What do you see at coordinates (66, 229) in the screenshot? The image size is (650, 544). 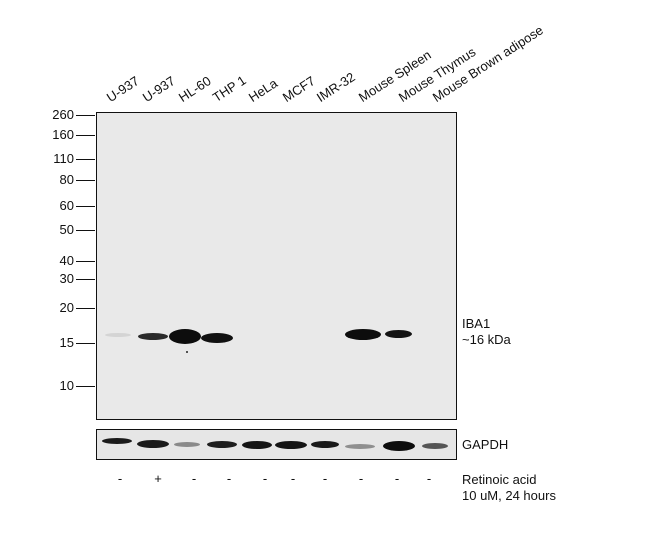 I see `mw-label-50: 50` at bounding box center [66, 229].